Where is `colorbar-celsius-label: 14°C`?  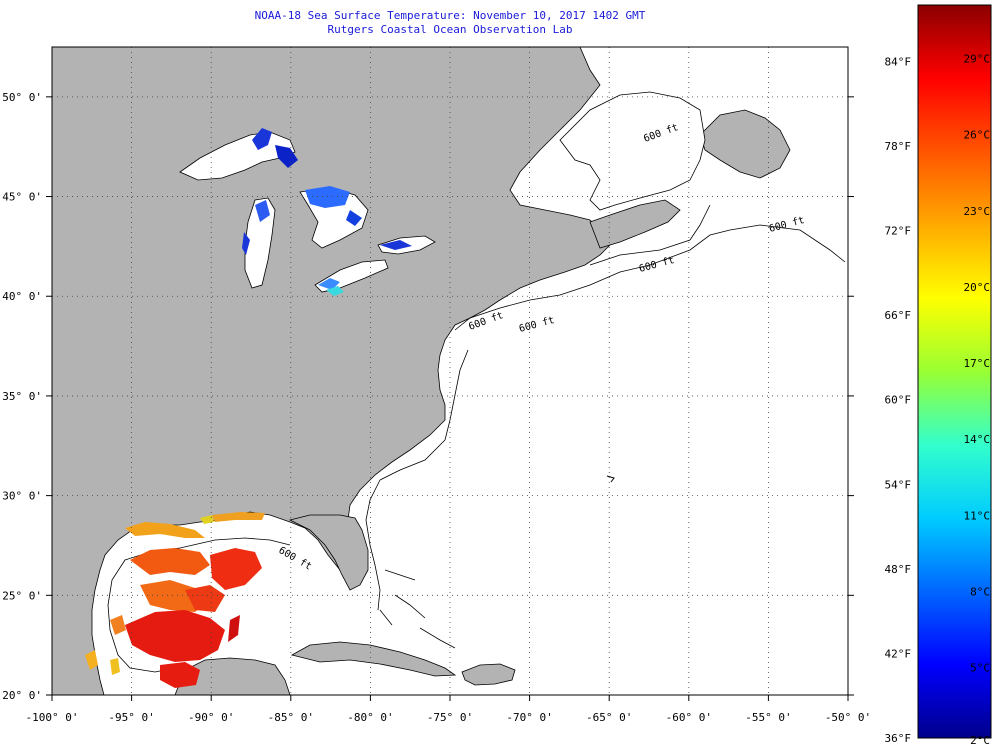
colorbar-celsius-label: 14°C is located at coordinates (977, 439).